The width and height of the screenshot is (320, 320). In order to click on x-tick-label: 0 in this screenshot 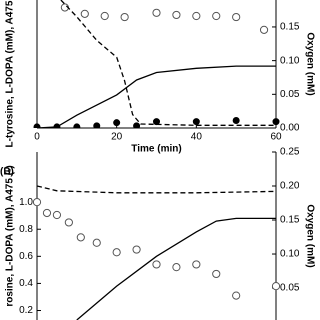, I will do `click(37, 137)`.